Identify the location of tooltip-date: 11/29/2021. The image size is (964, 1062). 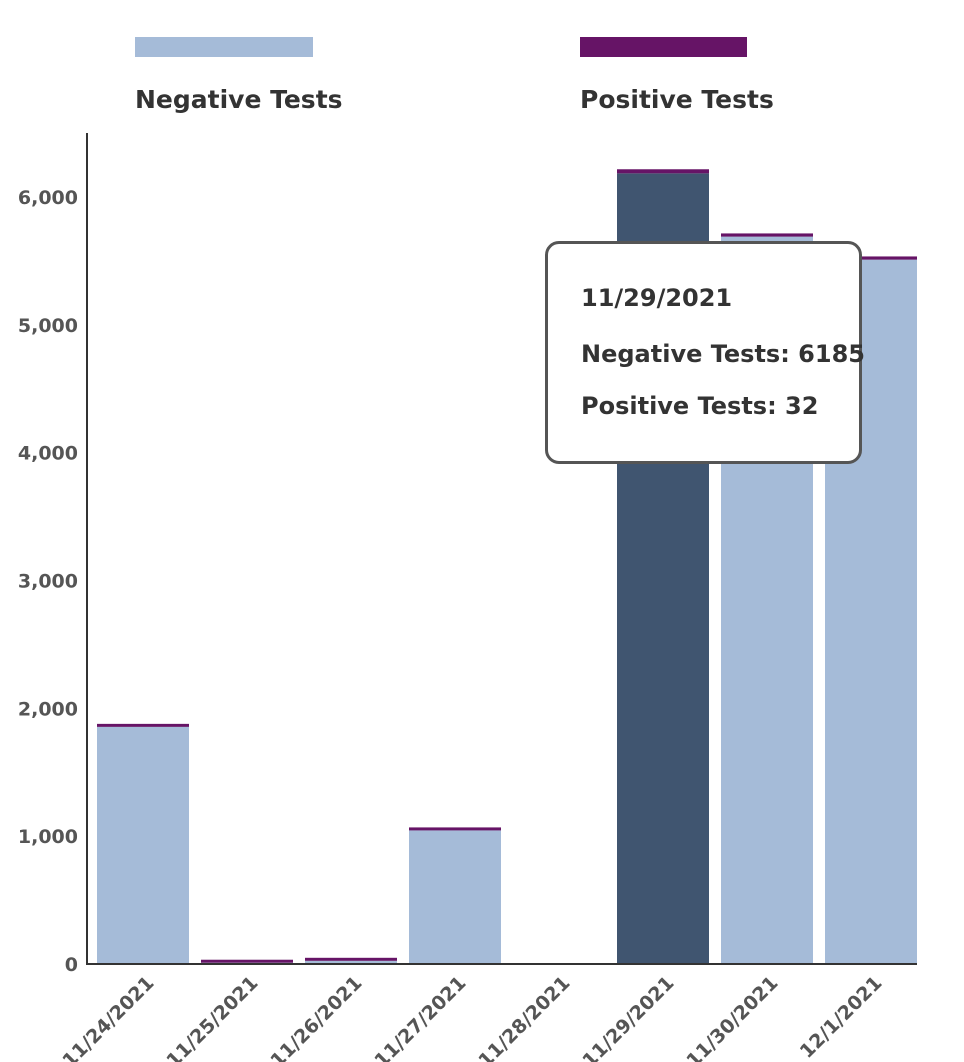
(657, 298).